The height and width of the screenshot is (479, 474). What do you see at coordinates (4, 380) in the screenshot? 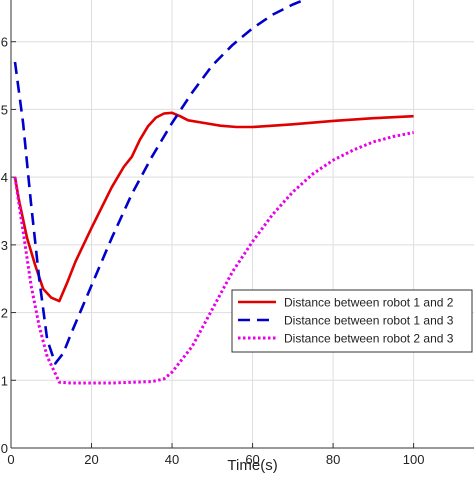
I see `y-tick-label: 1` at bounding box center [4, 380].